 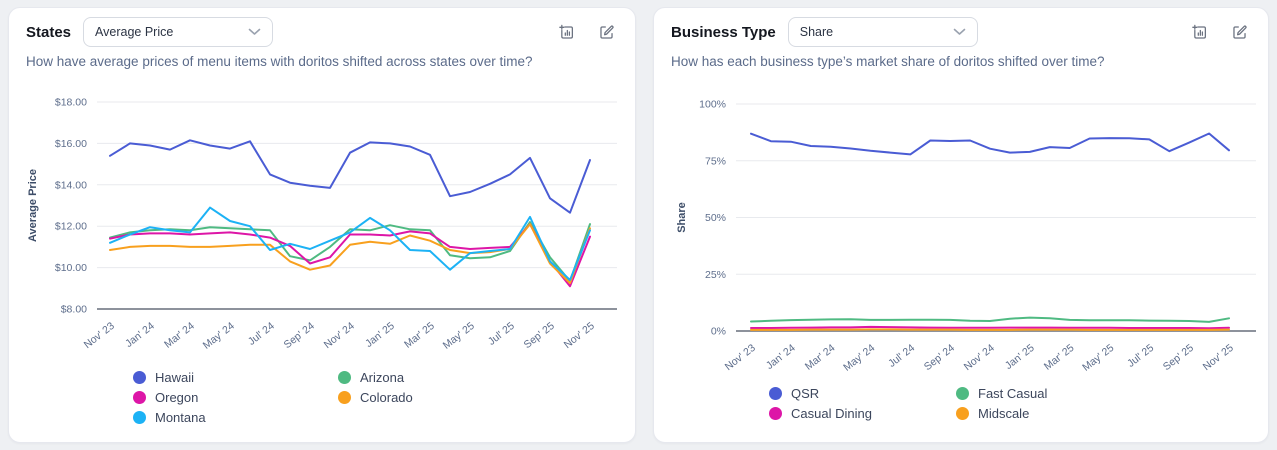 What do you see at coordinates (990, 319) in the screenshot?
I see `series-line-fast-casual` at bounding box center [990, 319].